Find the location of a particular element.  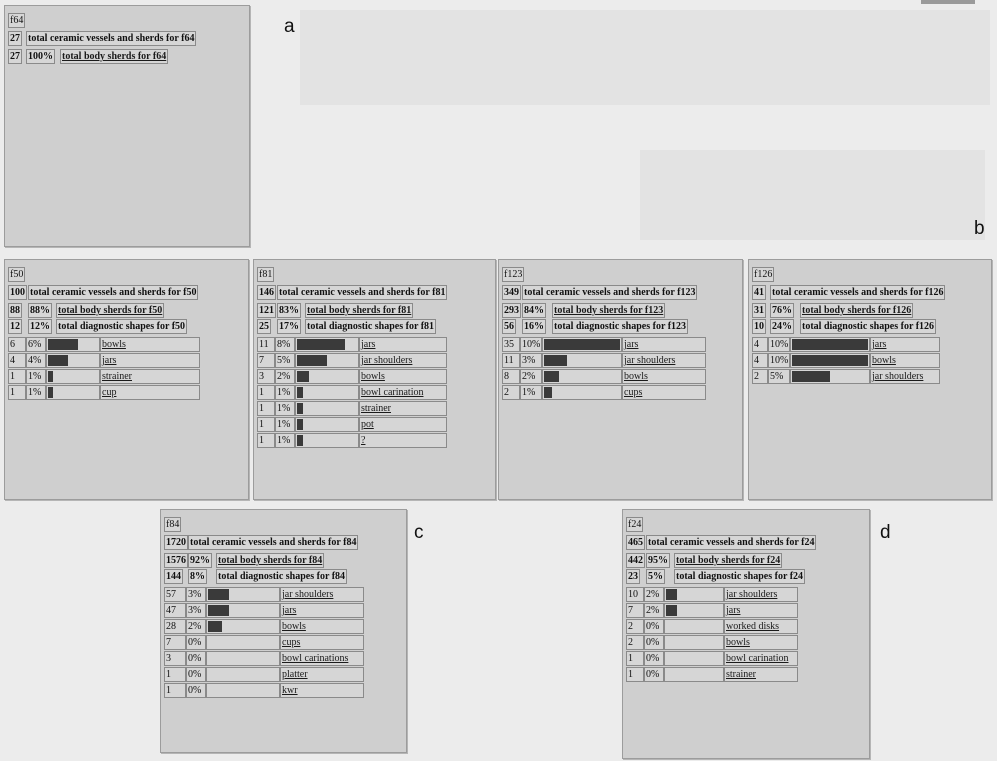

shape-count: 4 is located at coordinates (17, 360).